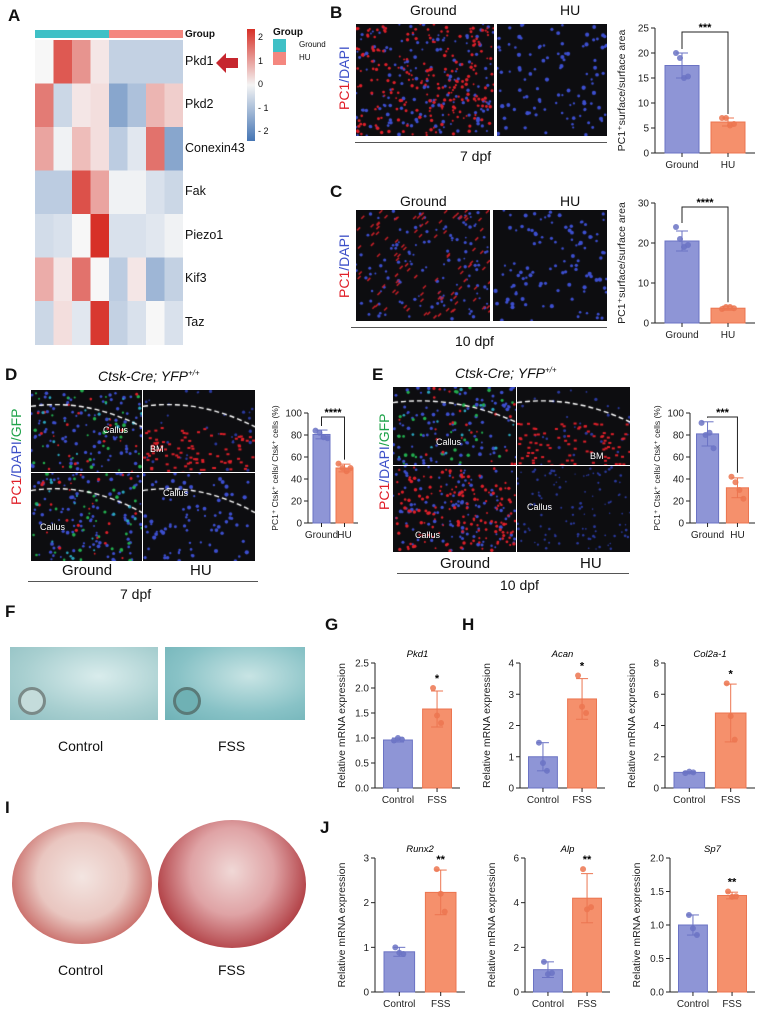 The width and height of the screenshot is (765, 1019). I want to click on panel-label-i: I, so click(7, 807).